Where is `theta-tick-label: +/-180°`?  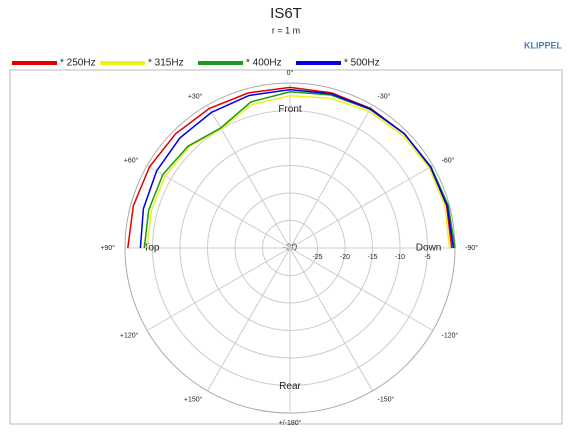
theta-tick-label: +/-180° is located at coordinates (290, 423).